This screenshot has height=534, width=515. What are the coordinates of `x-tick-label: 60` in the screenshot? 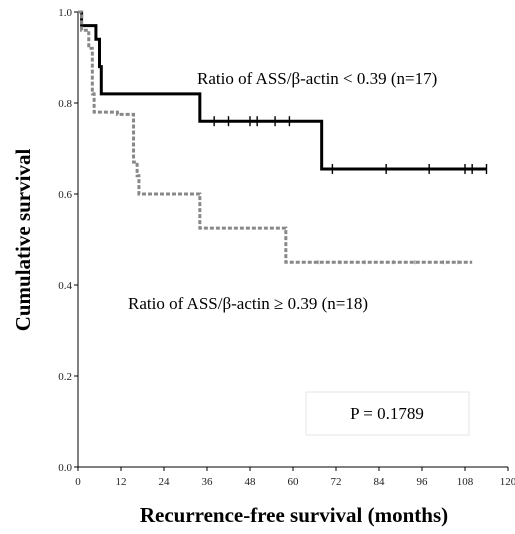 It's located at (294, 482).